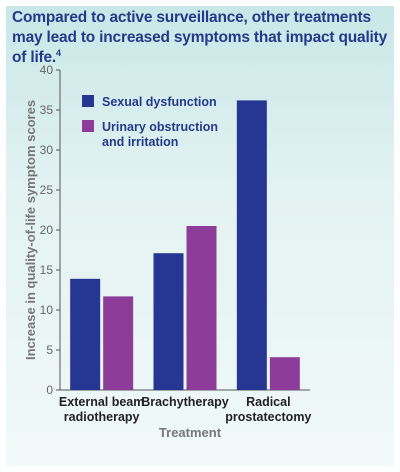 The height and width of the screenshot is (472, 400). Describe the element at coordinates (102, 417) in the screenshot. I see `category-label: radiotherapy` at that location.